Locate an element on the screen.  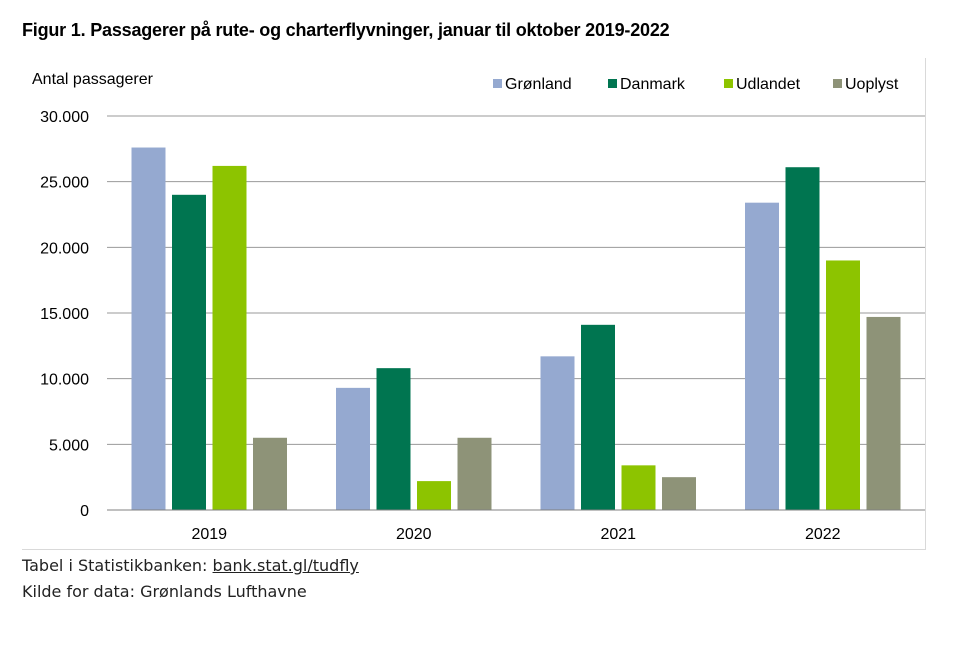
statbank-link: bank.stat.gl/tudfly is located at coordinates (285, 565).